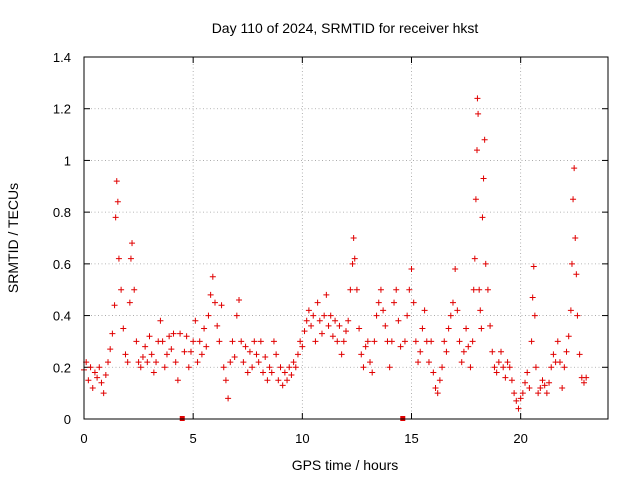  Describe the element at coordinates (520, 438) in the screenshot. I see `x-tick-label: 20` at that location.